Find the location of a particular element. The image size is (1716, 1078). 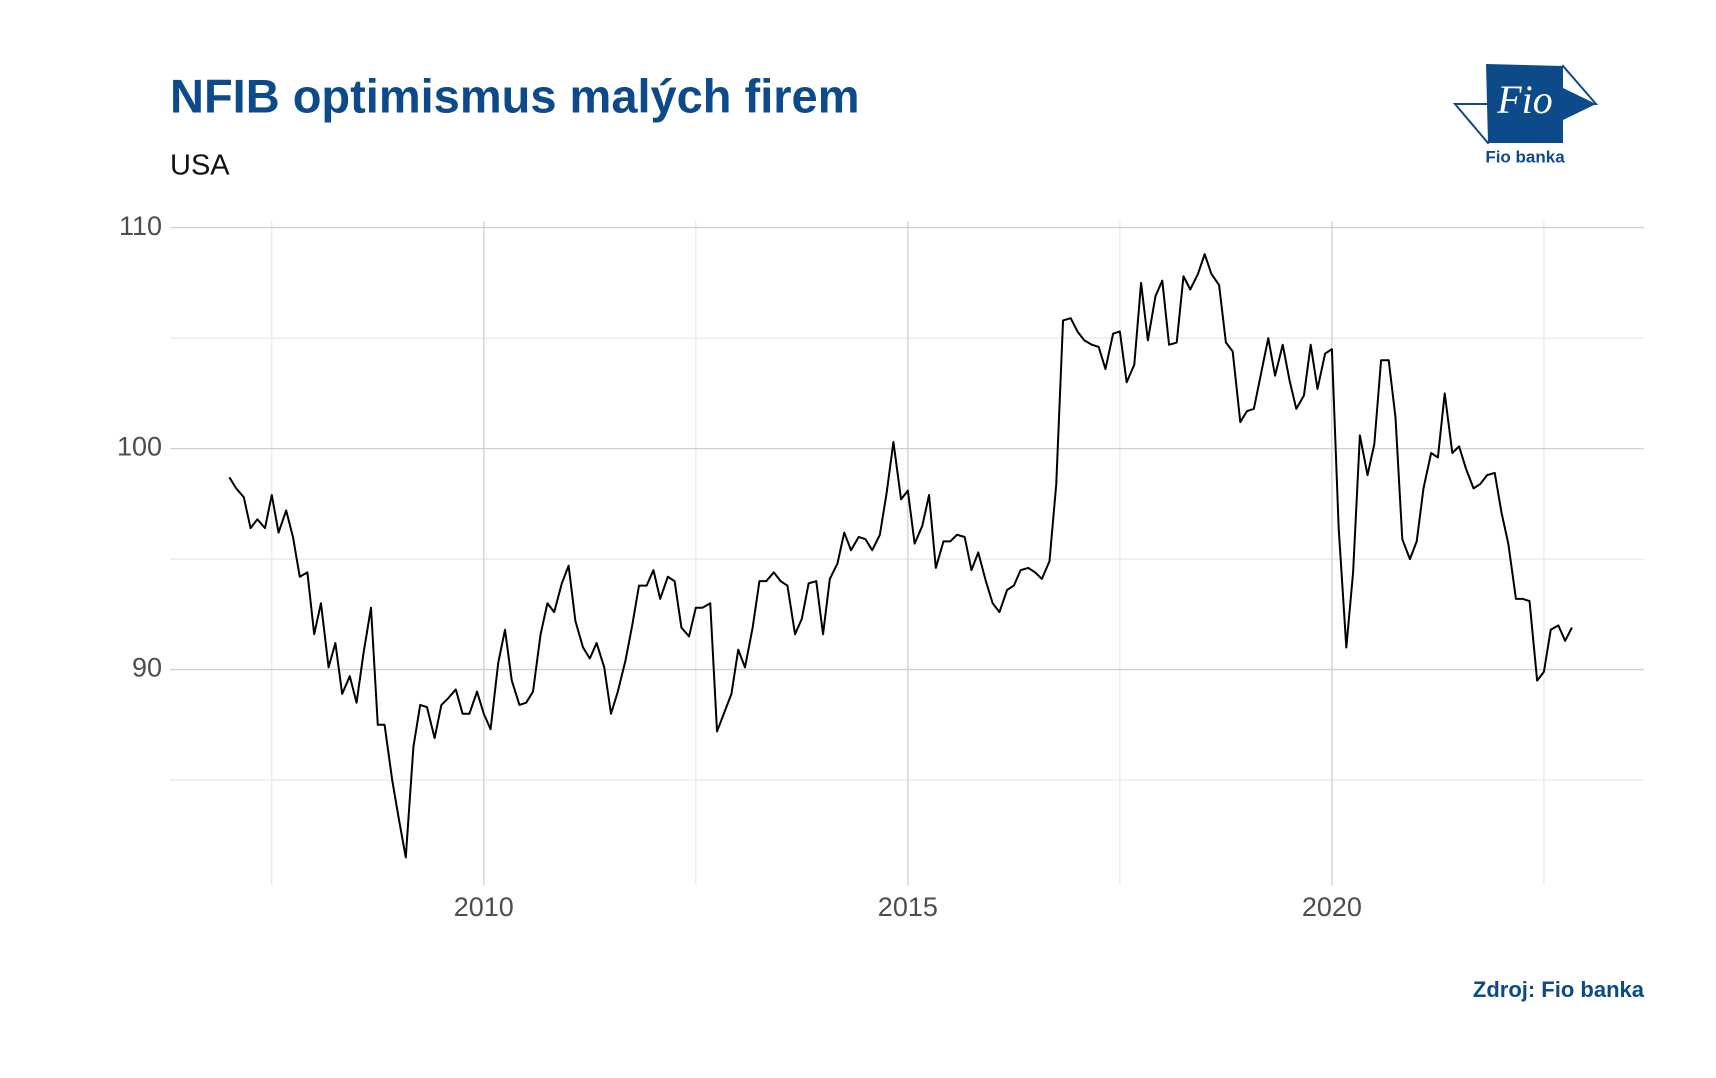

logo-block is located at coordinates (1524, 103).